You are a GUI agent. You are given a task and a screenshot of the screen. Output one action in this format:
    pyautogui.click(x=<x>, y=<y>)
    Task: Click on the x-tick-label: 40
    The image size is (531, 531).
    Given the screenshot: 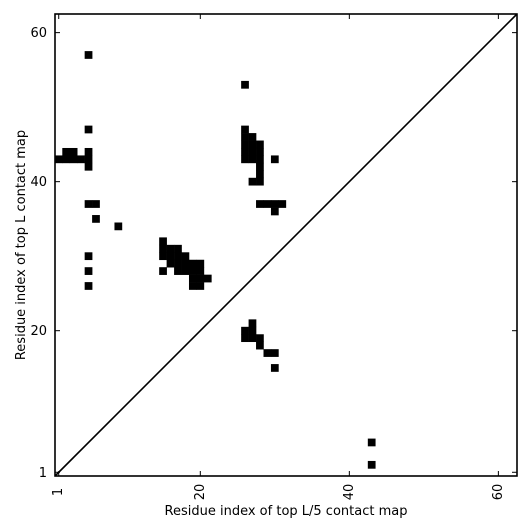 What is the action you would take?
    pyautogui.click(x=349, y=492)
    